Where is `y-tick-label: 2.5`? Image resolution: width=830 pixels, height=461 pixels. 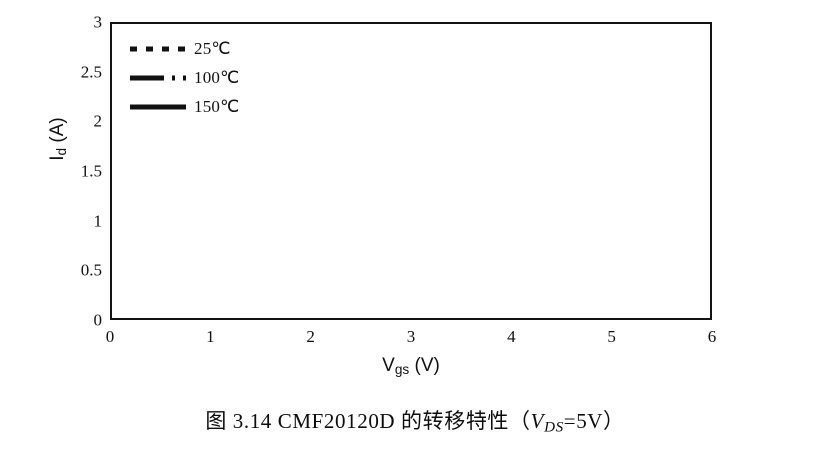 y-tick-label: 2.5 is located at coordinates (91, 72).